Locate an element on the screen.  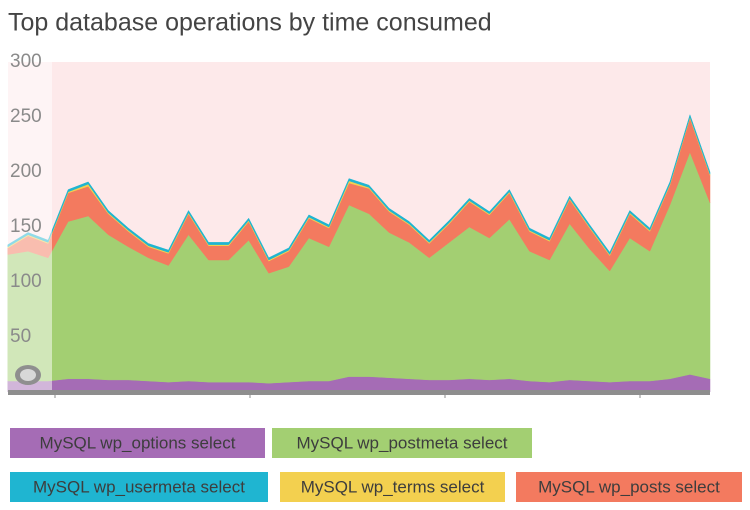
y-tick-label: 200 is located at coordinates (26, 171).